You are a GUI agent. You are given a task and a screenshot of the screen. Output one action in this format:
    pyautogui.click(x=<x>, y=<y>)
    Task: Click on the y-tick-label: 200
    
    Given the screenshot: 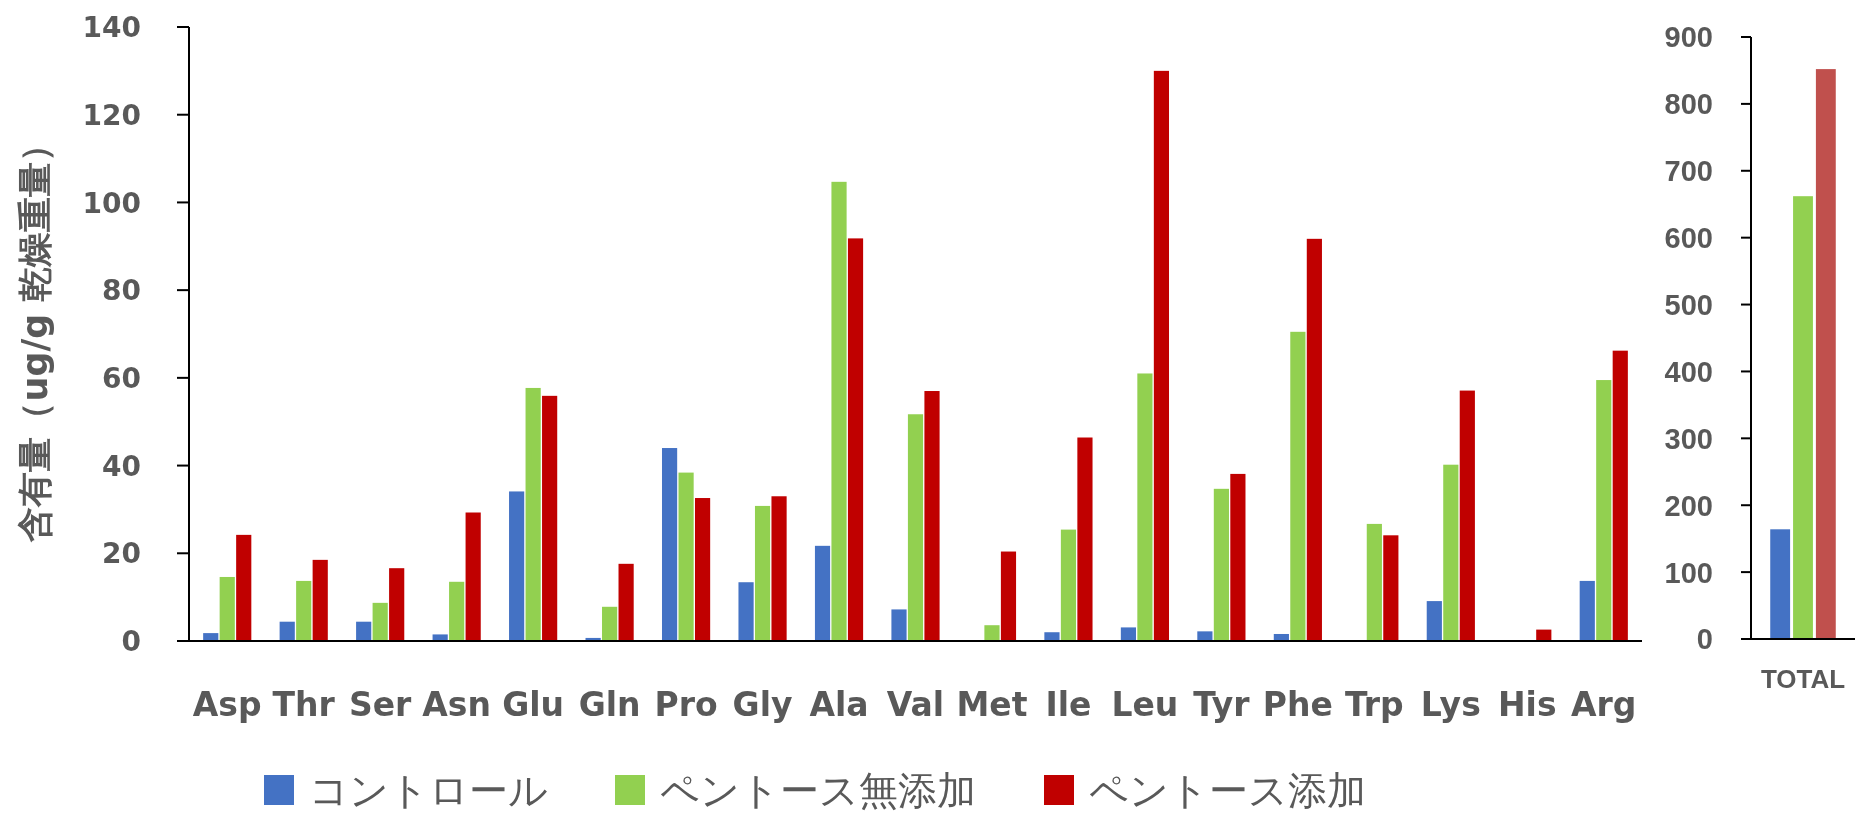 What is the action you would take?
    pyautogui.click(x=1688, y=505)
    